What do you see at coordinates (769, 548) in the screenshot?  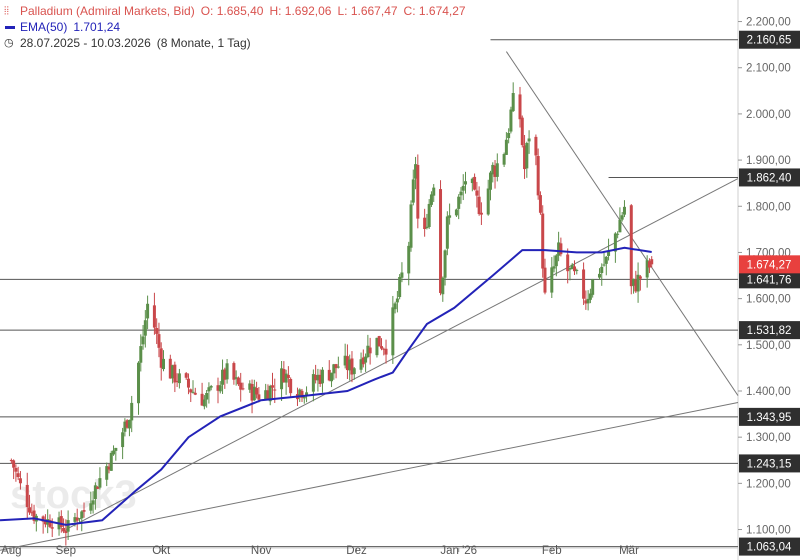 I see `level-label: 1.063,04` at bounding box center [769, 548].